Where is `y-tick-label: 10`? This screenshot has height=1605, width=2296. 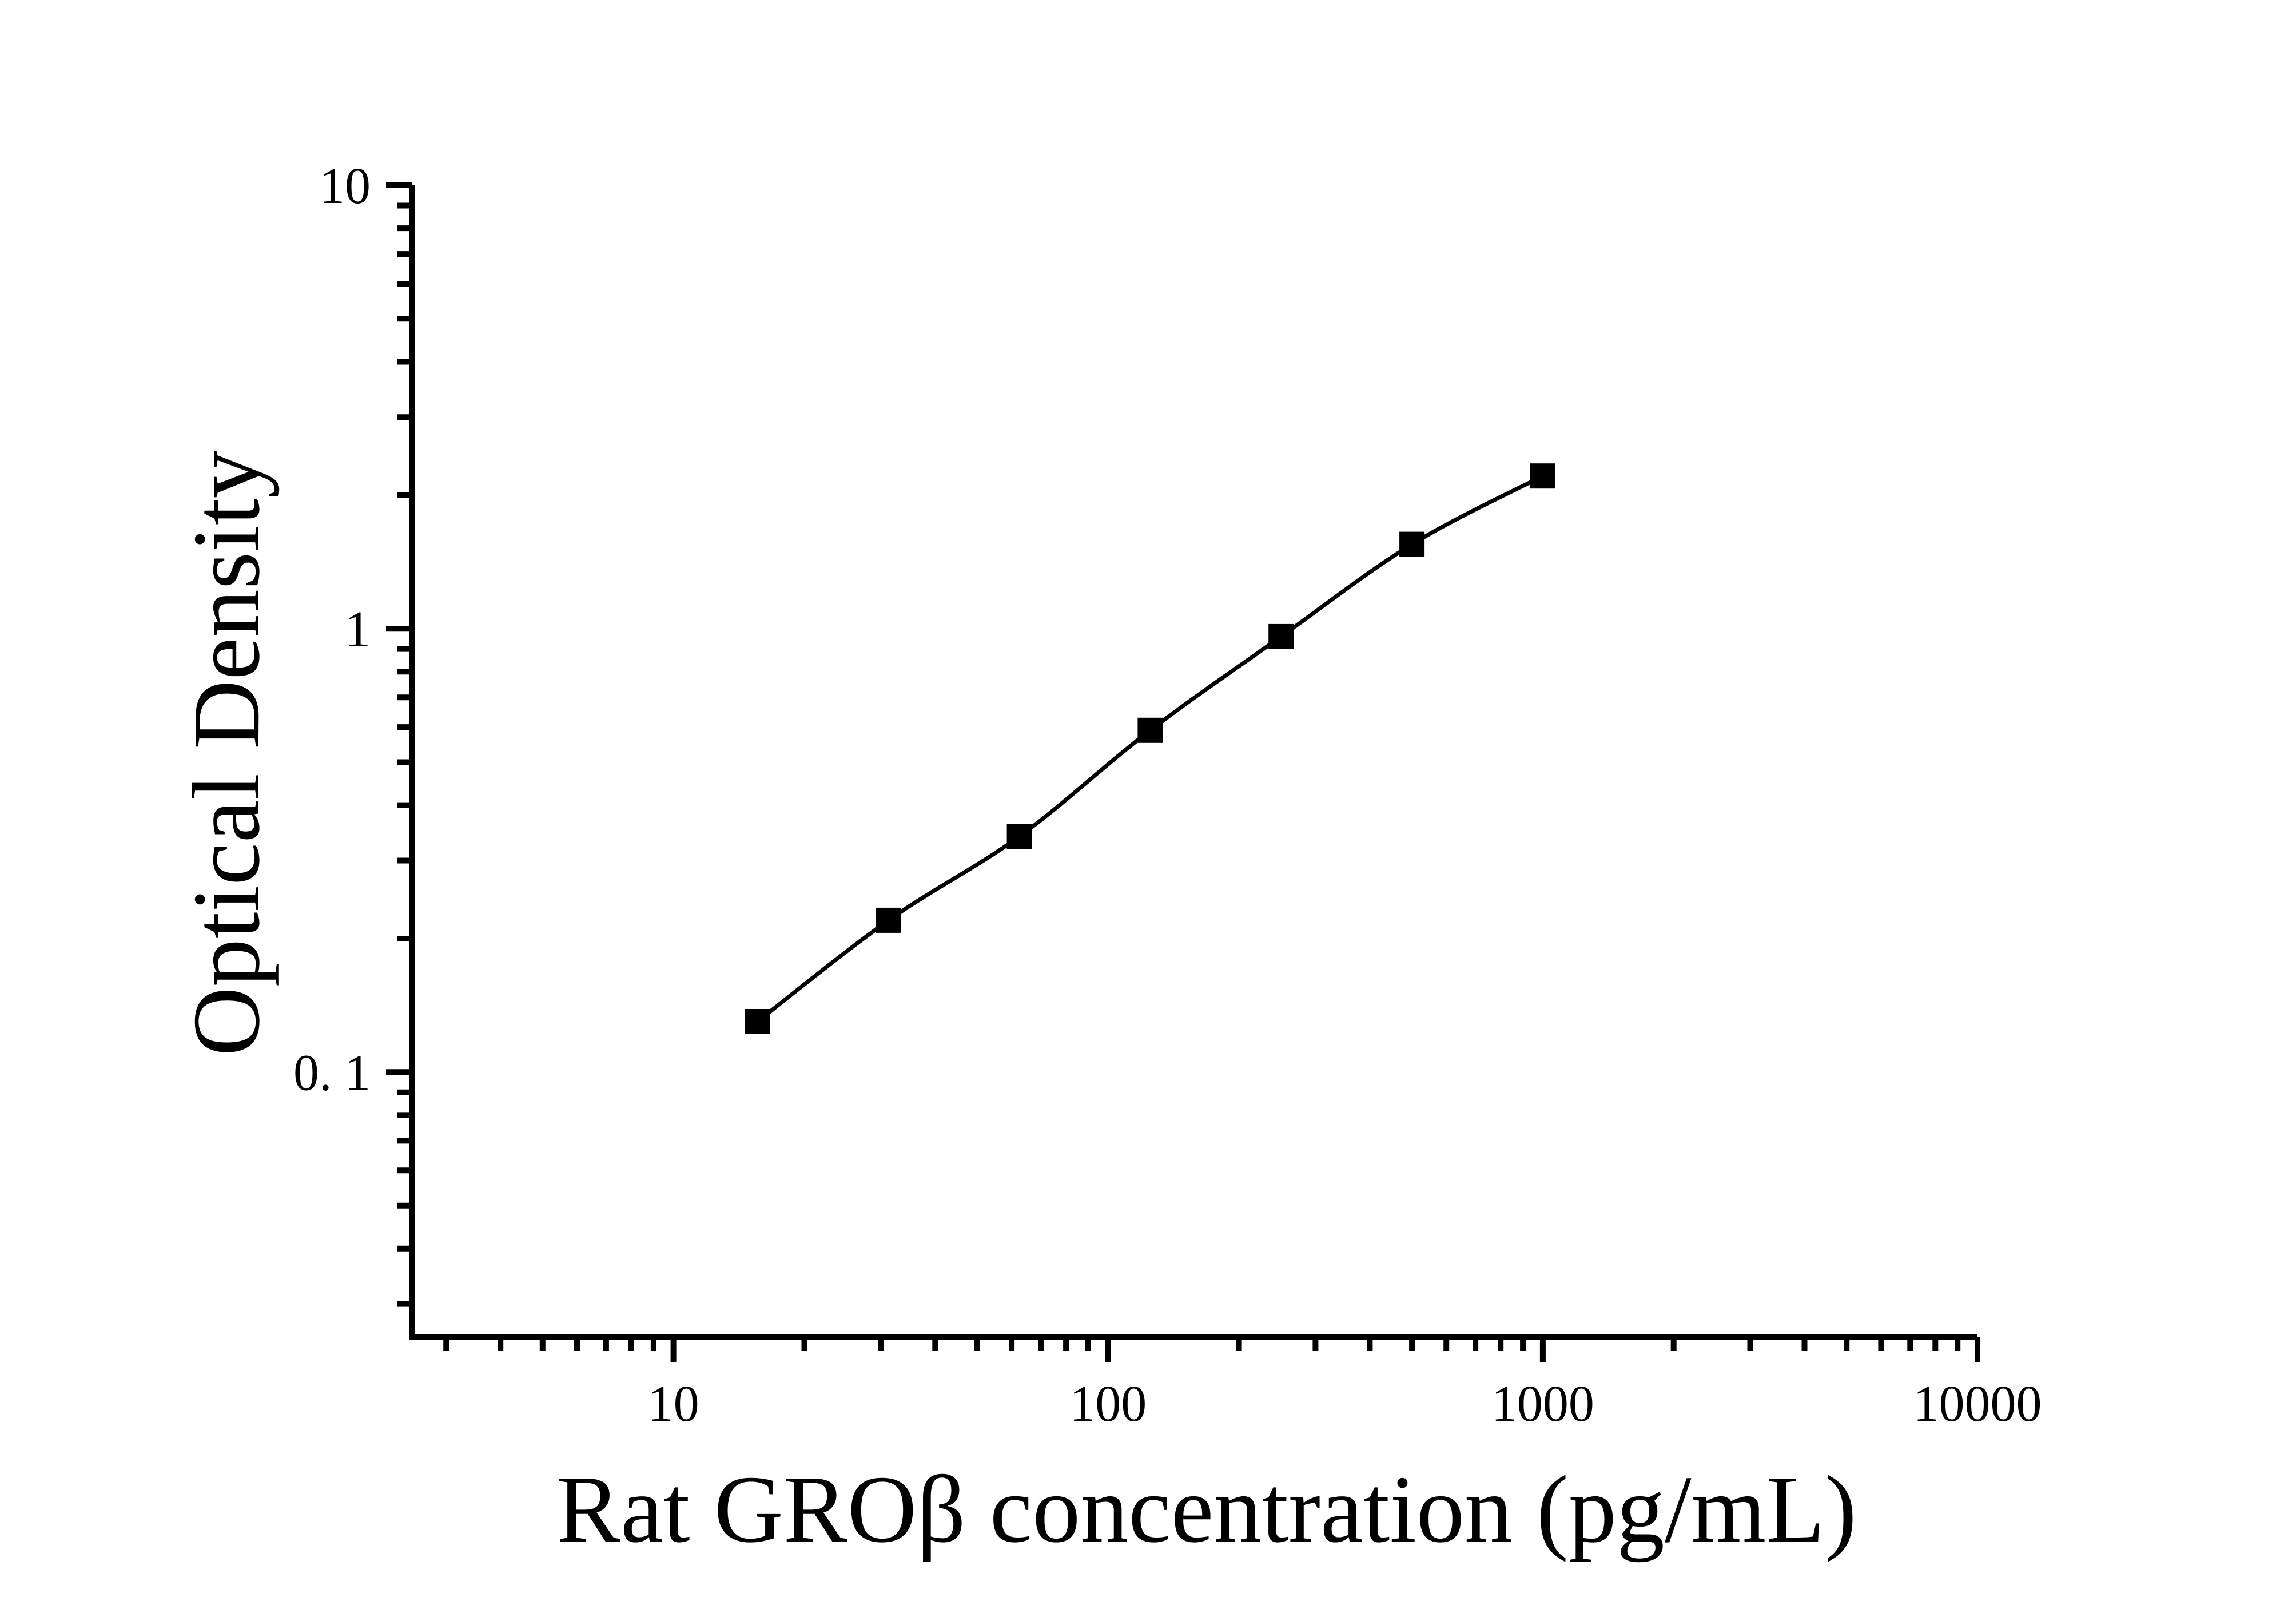 y-tick-label: 10 is located at coordinates (345, 186).